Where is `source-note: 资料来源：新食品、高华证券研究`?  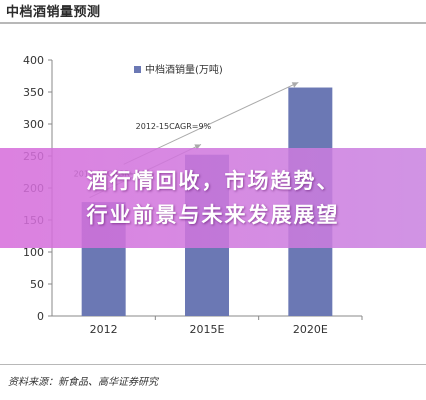
source-note: 资料来源：新食品、高华证券研究 is located at coordinates (83, 382).